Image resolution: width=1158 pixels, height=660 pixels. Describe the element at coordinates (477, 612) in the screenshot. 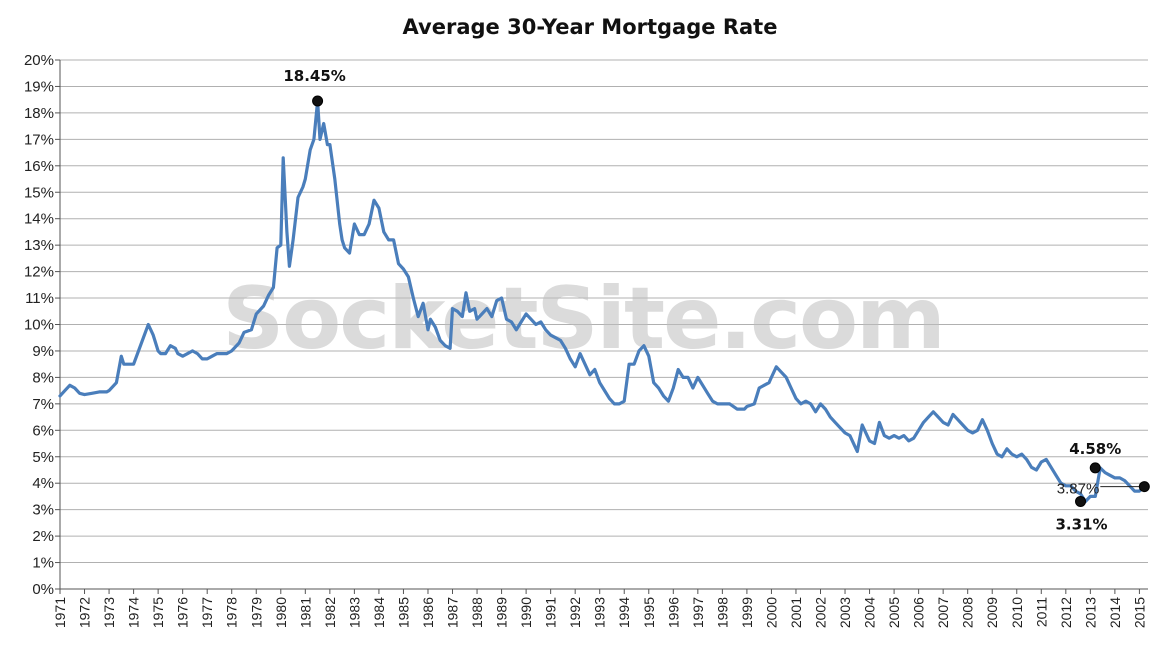

I see `x-tick-label: 1988` at that location.